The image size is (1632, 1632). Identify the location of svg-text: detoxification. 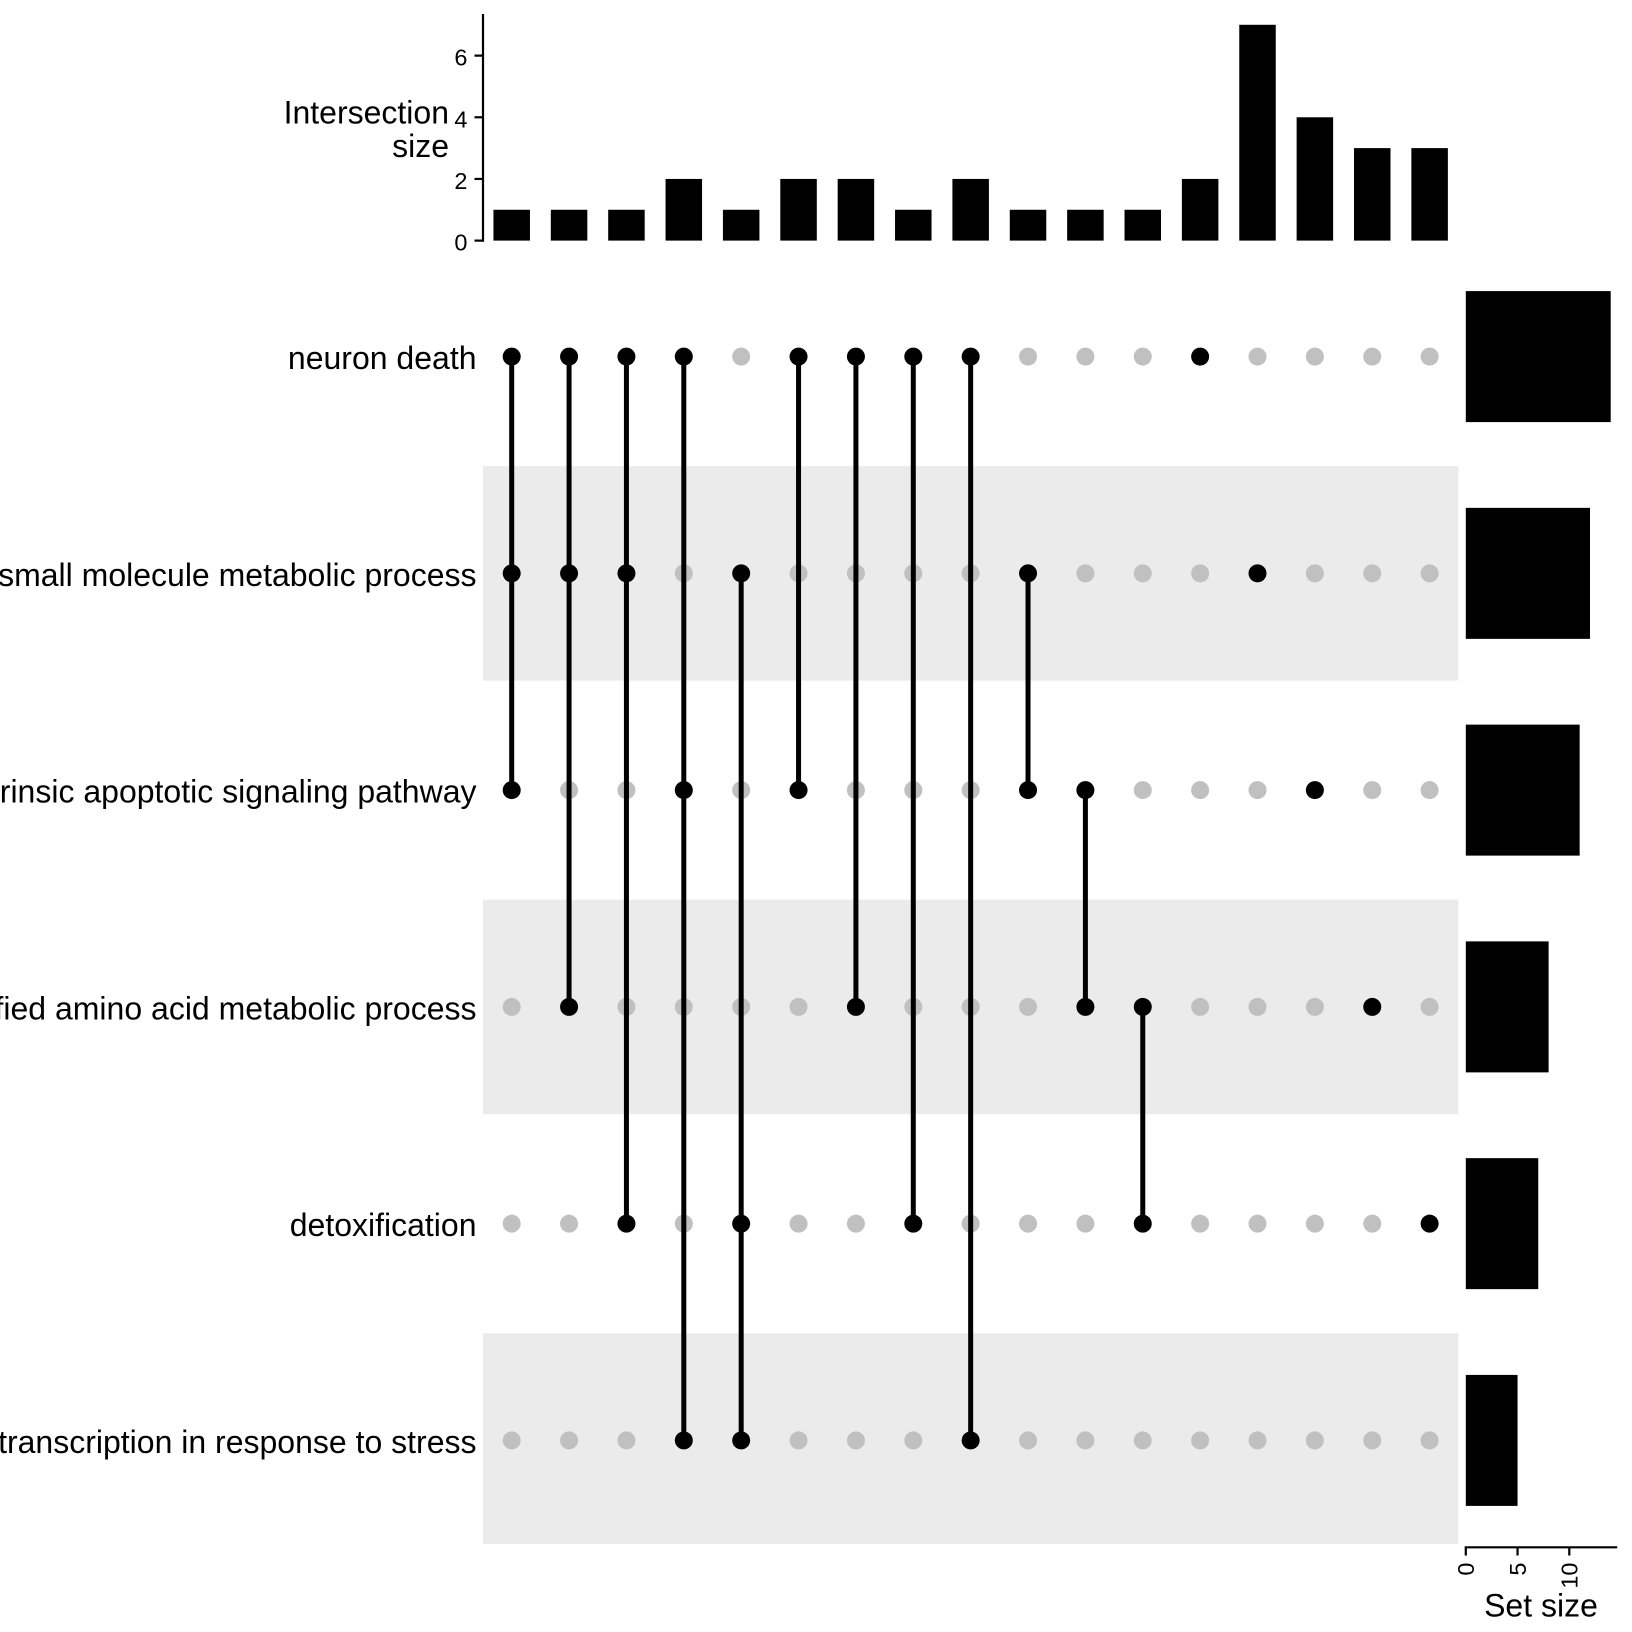
(383, 1225).